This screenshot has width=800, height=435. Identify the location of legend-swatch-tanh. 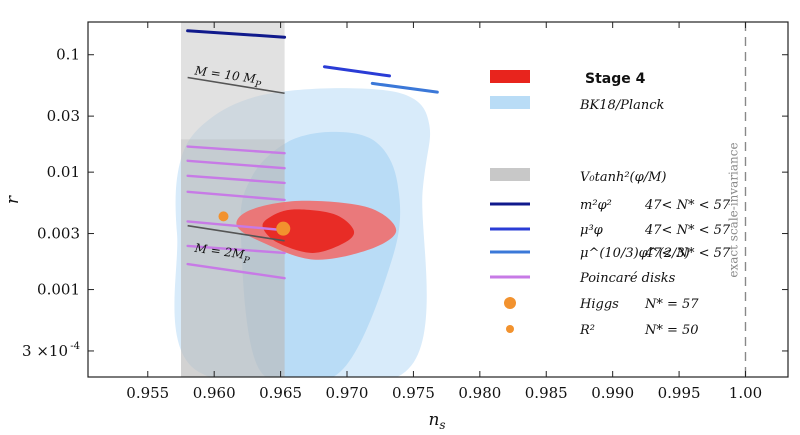
(510, 174).